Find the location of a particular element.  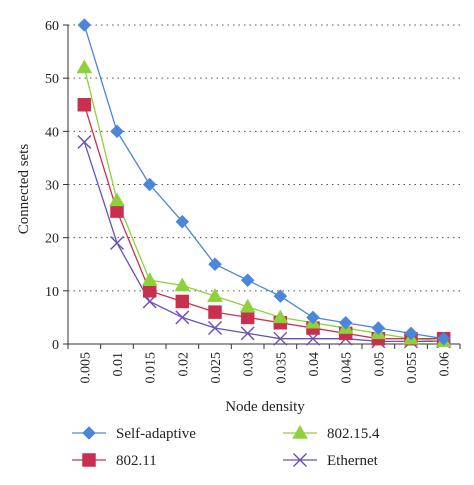

legend: Self-adaptive 802.15.4 802.11 Ethernet is located at coordinates (226, 446).